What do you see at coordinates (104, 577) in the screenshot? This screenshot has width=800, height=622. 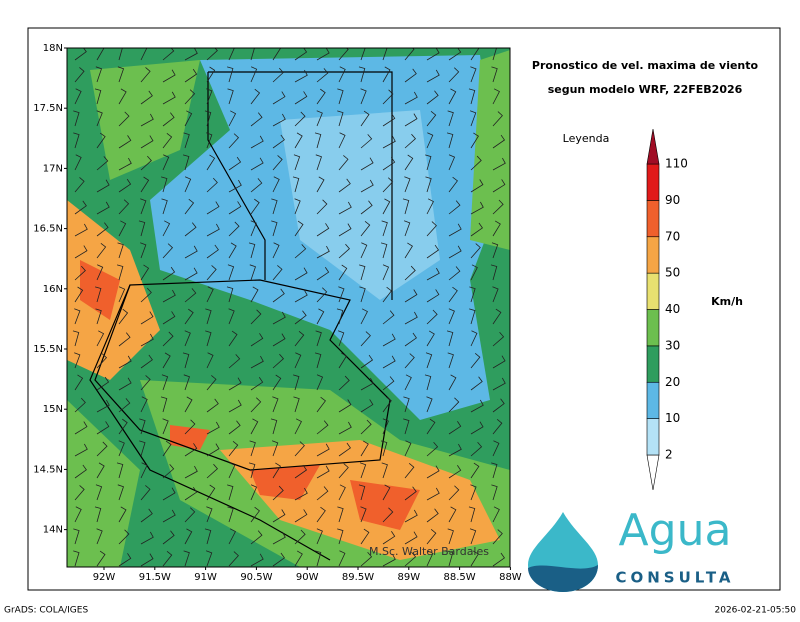 I see `lon-label: 92W` at bounding box center [104, 577].